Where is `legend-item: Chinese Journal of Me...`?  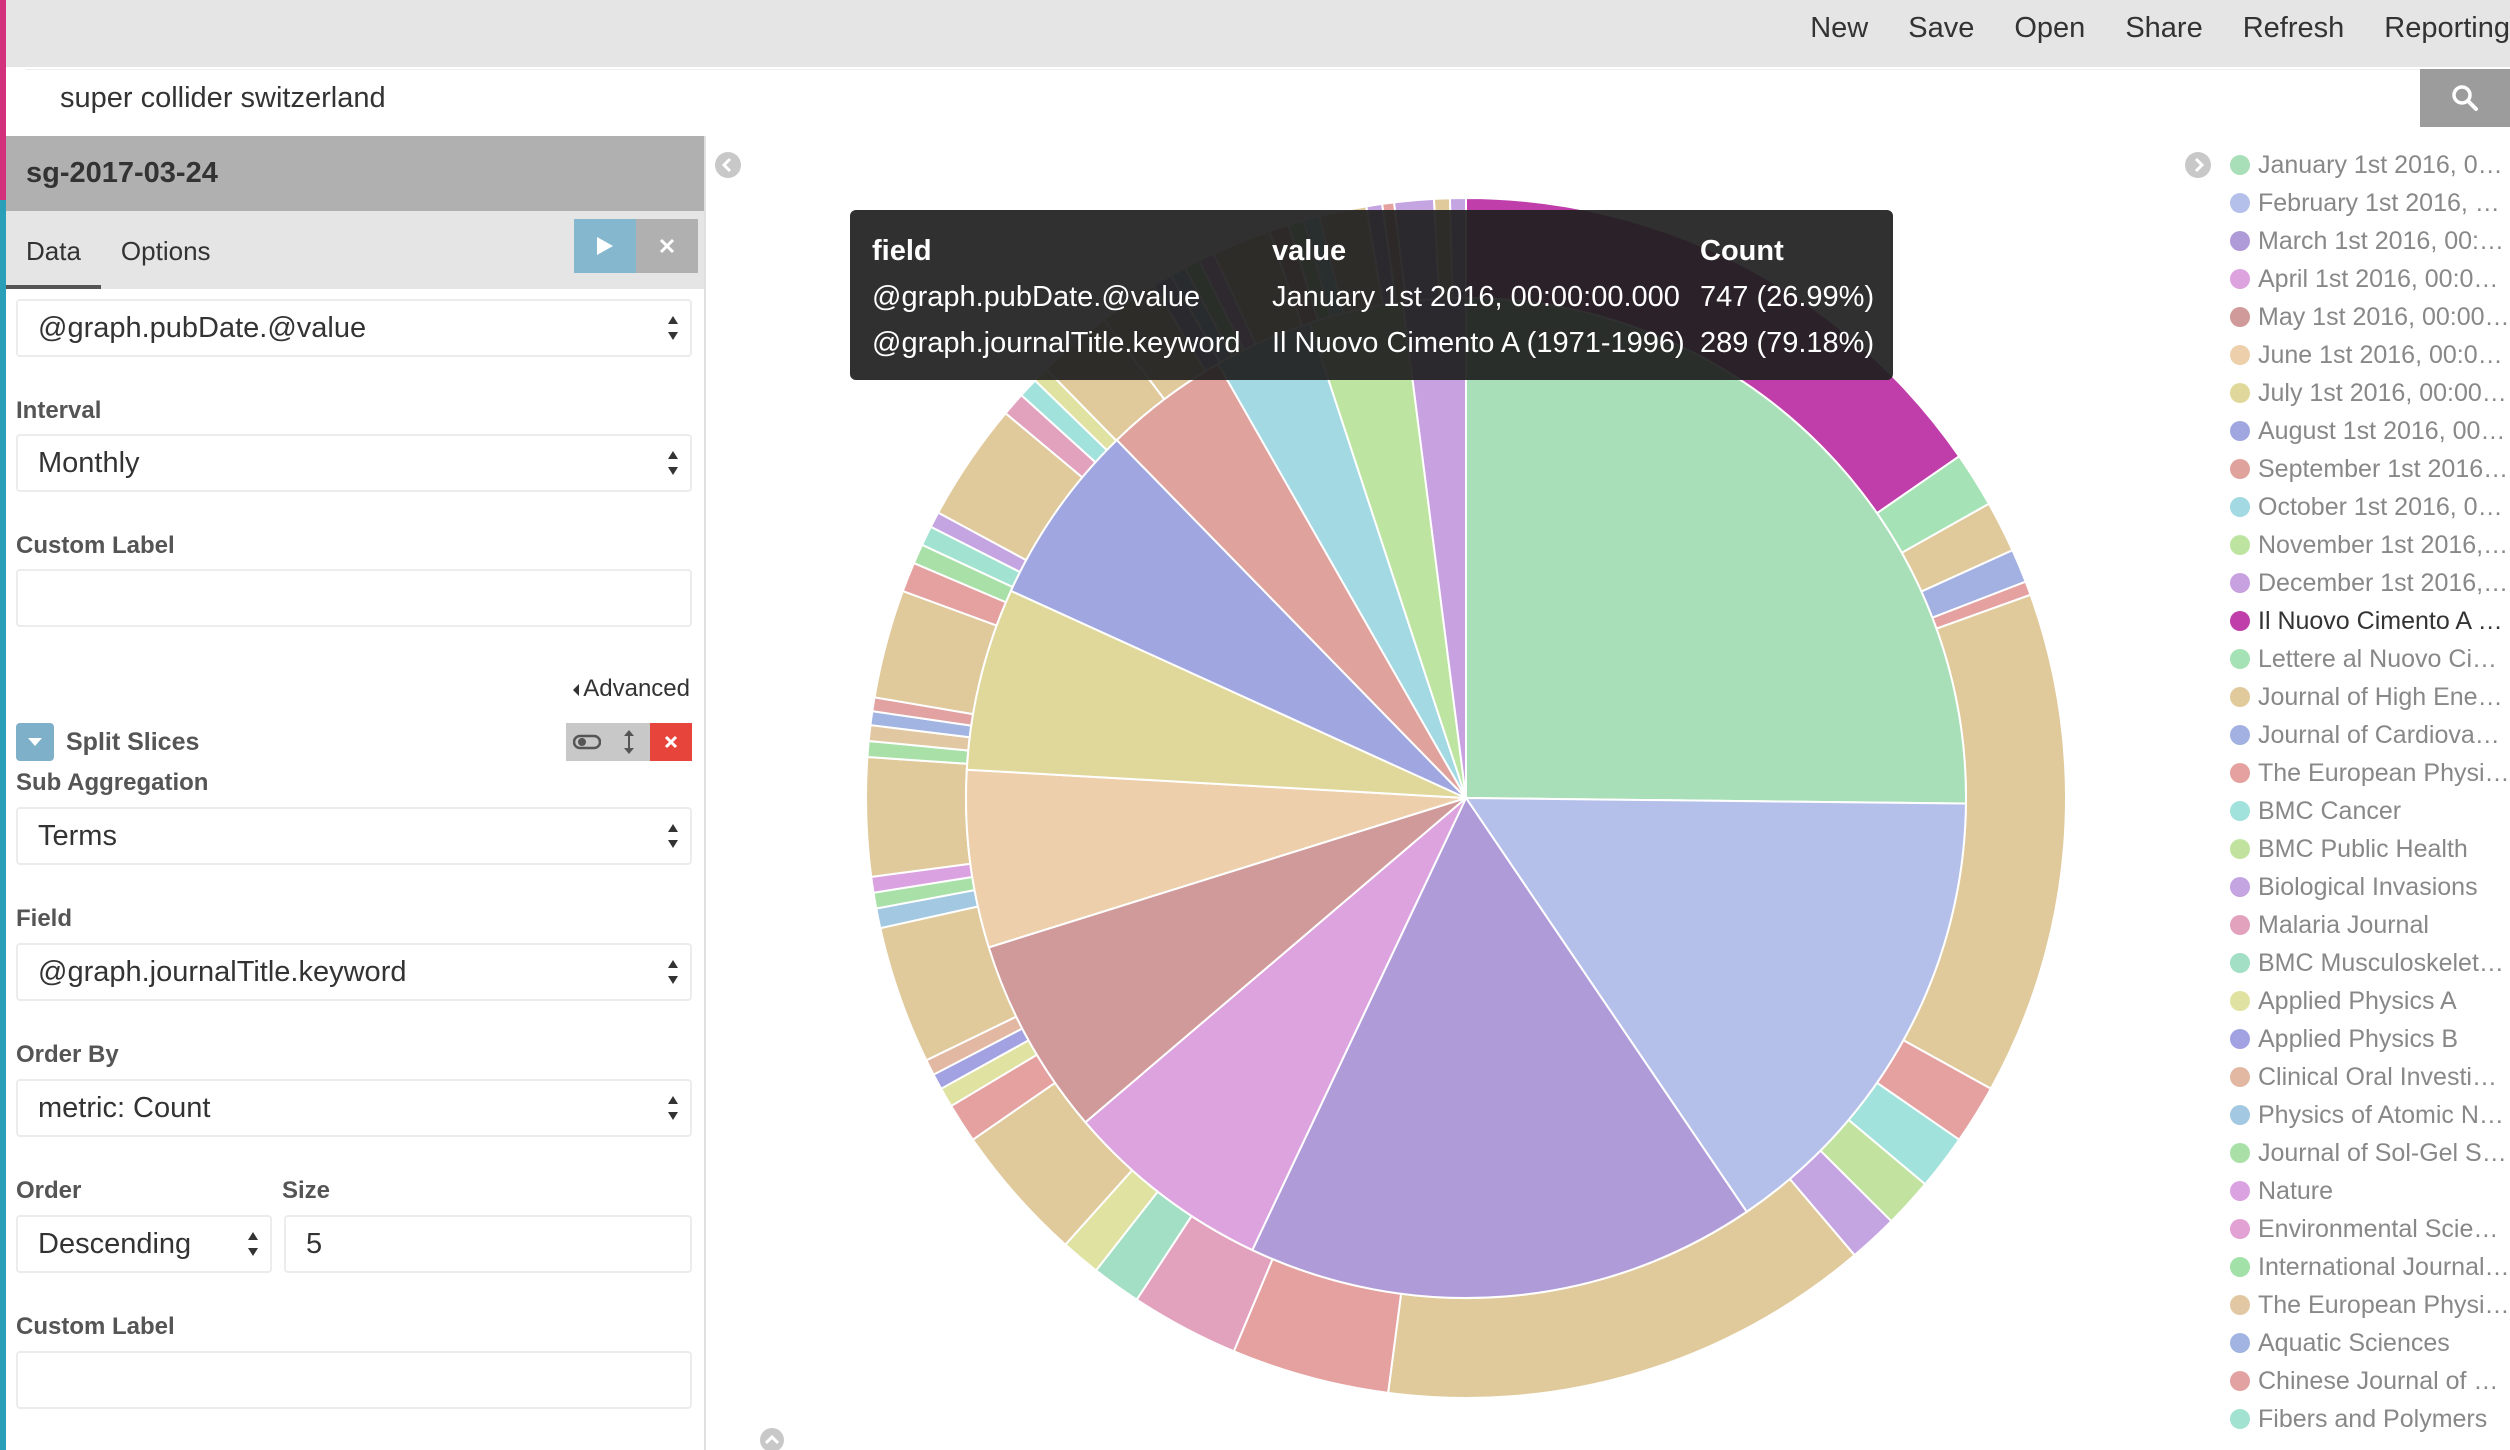
legend-item: Chinese Journal of Me... is located at coordinates (2370, 1381).